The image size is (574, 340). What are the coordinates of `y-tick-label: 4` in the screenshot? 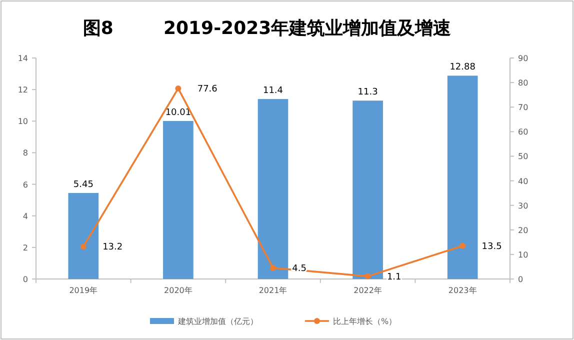 It's located at (25, 216).